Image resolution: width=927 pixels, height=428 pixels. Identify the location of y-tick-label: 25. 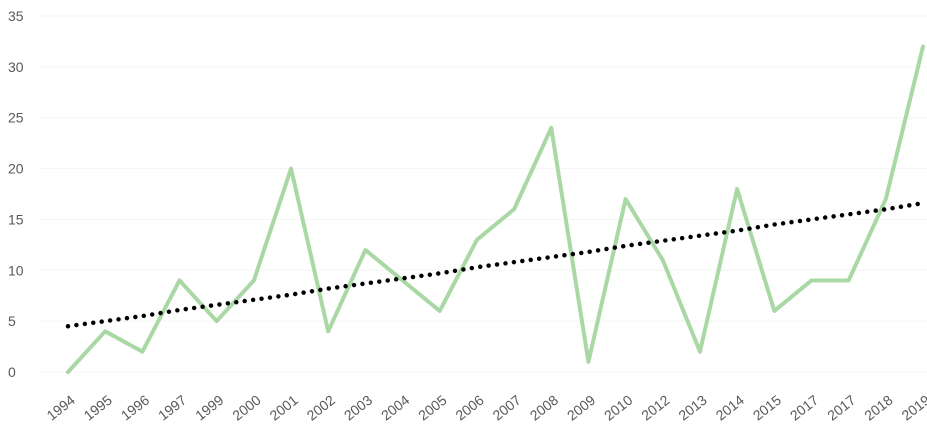
(16, 118).